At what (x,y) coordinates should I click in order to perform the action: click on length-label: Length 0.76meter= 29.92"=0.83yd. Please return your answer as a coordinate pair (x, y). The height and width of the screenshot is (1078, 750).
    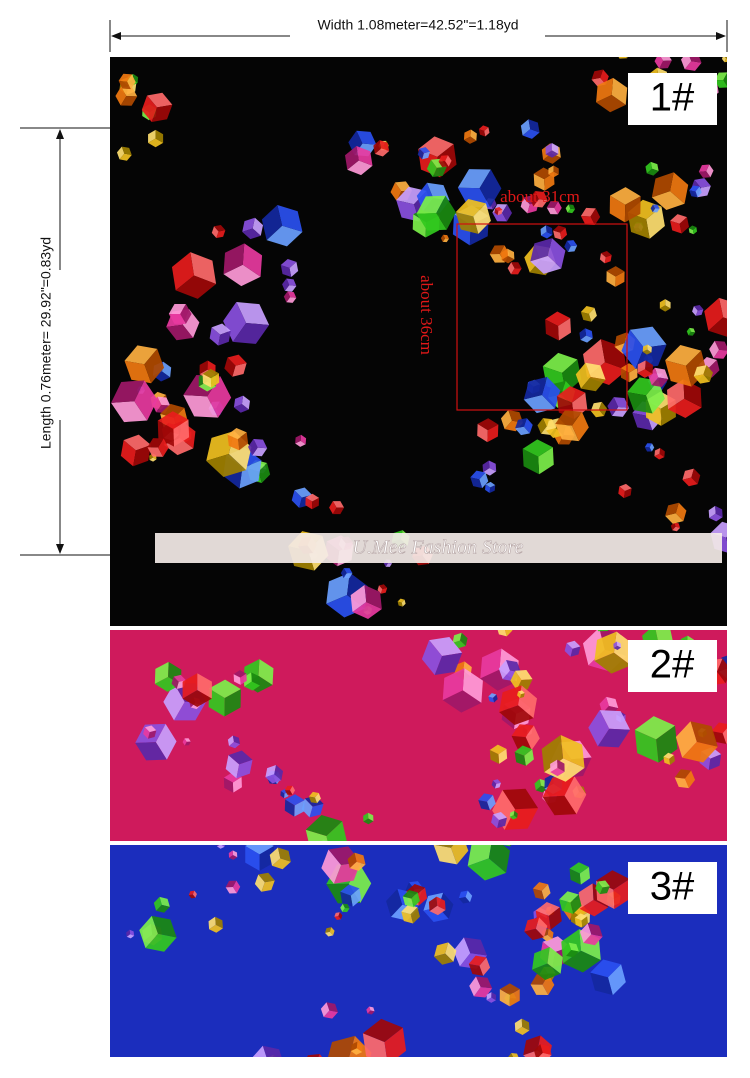
    Looking at the image, I should click on (46, 343).